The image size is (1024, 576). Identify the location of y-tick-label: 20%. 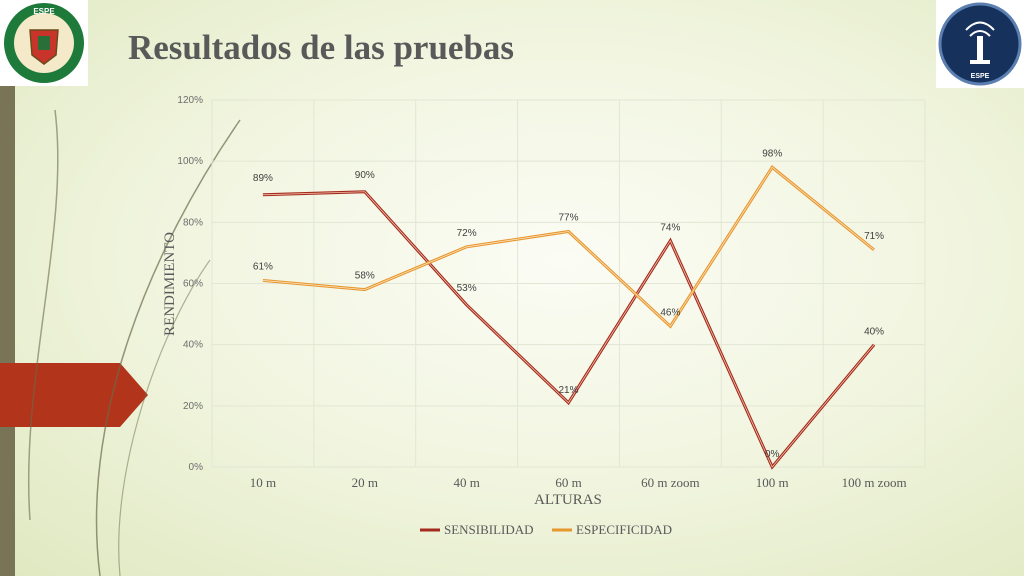
(193, 406).